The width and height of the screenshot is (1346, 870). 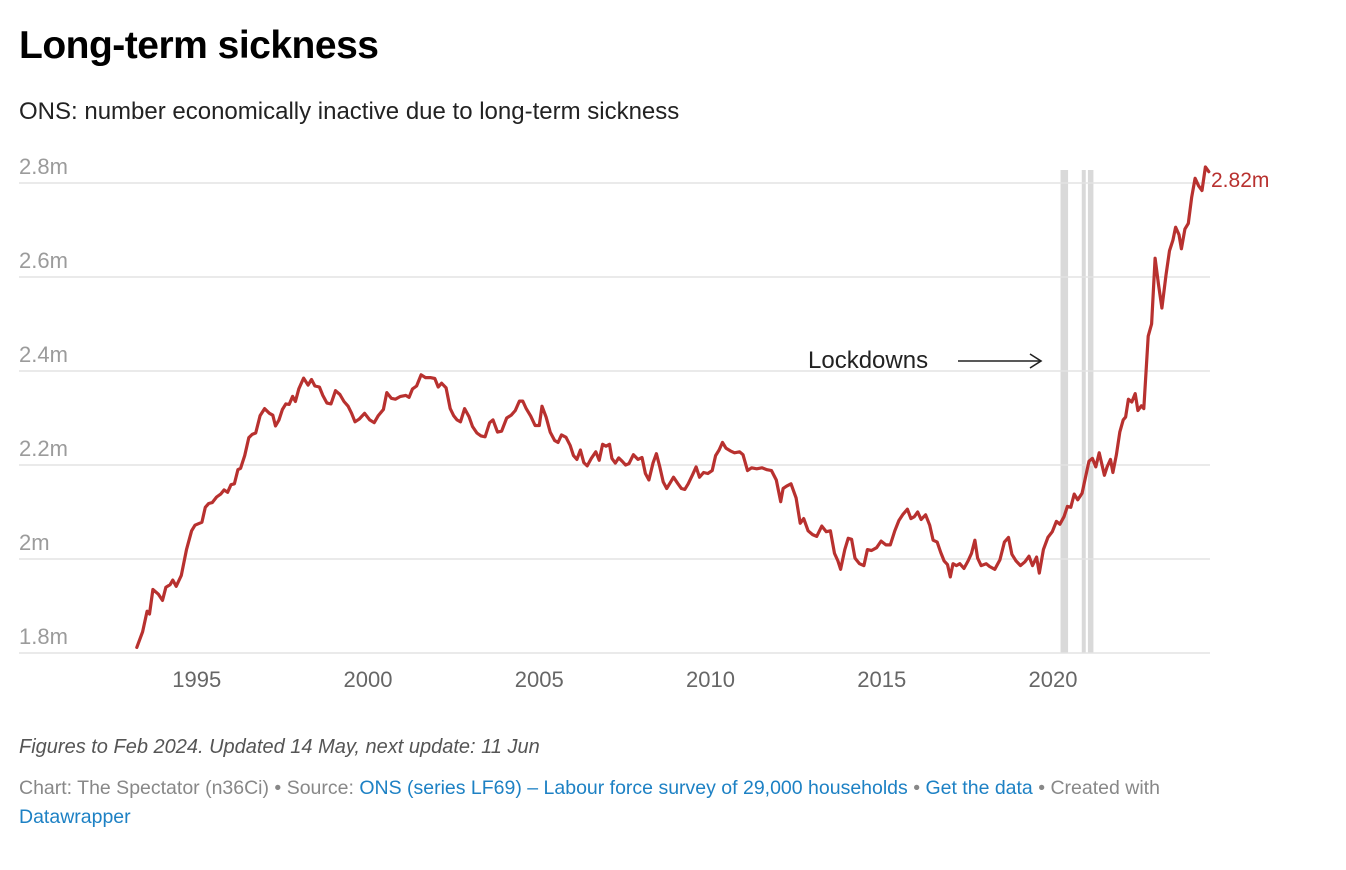 I want to click on y-tick-label: 2.6m, so click(x=43, y=260).